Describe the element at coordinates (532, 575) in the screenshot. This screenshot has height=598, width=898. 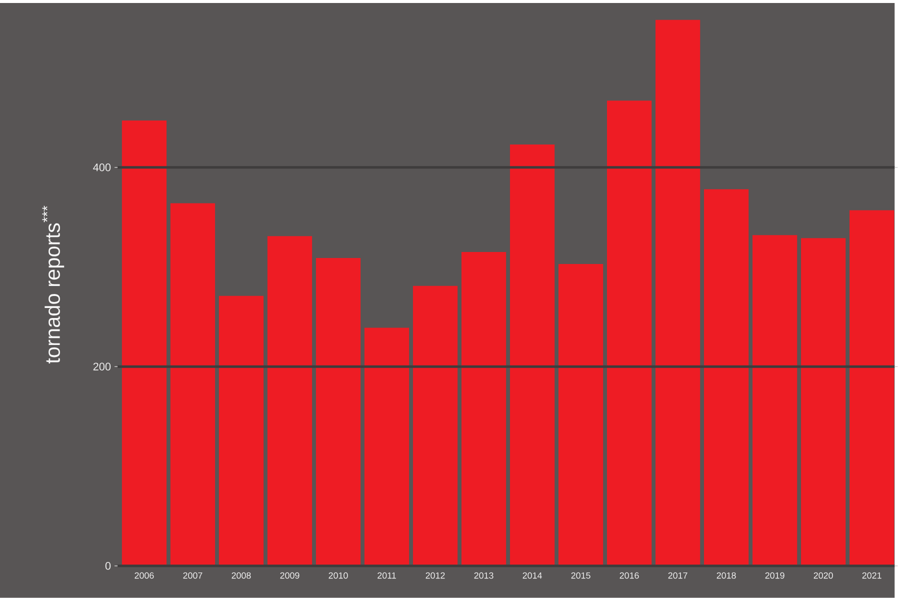
I see `x-tick-label: 2014` at that location.